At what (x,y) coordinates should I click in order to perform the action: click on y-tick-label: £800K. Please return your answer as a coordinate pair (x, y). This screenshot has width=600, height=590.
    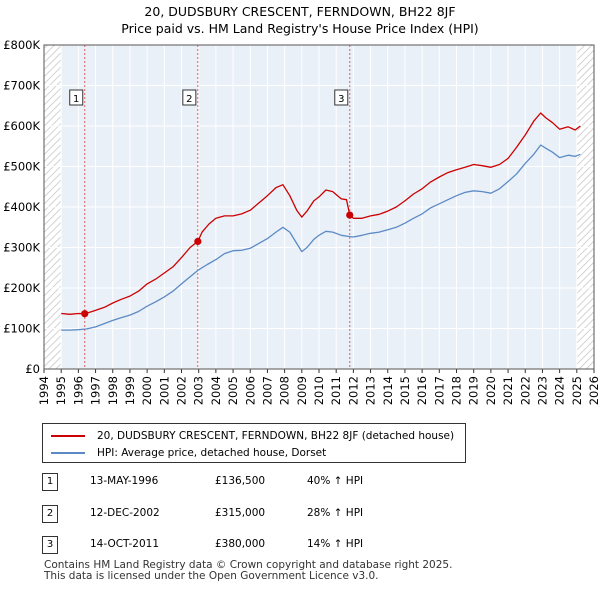
    Looking at the image, I should click on (21, 45).